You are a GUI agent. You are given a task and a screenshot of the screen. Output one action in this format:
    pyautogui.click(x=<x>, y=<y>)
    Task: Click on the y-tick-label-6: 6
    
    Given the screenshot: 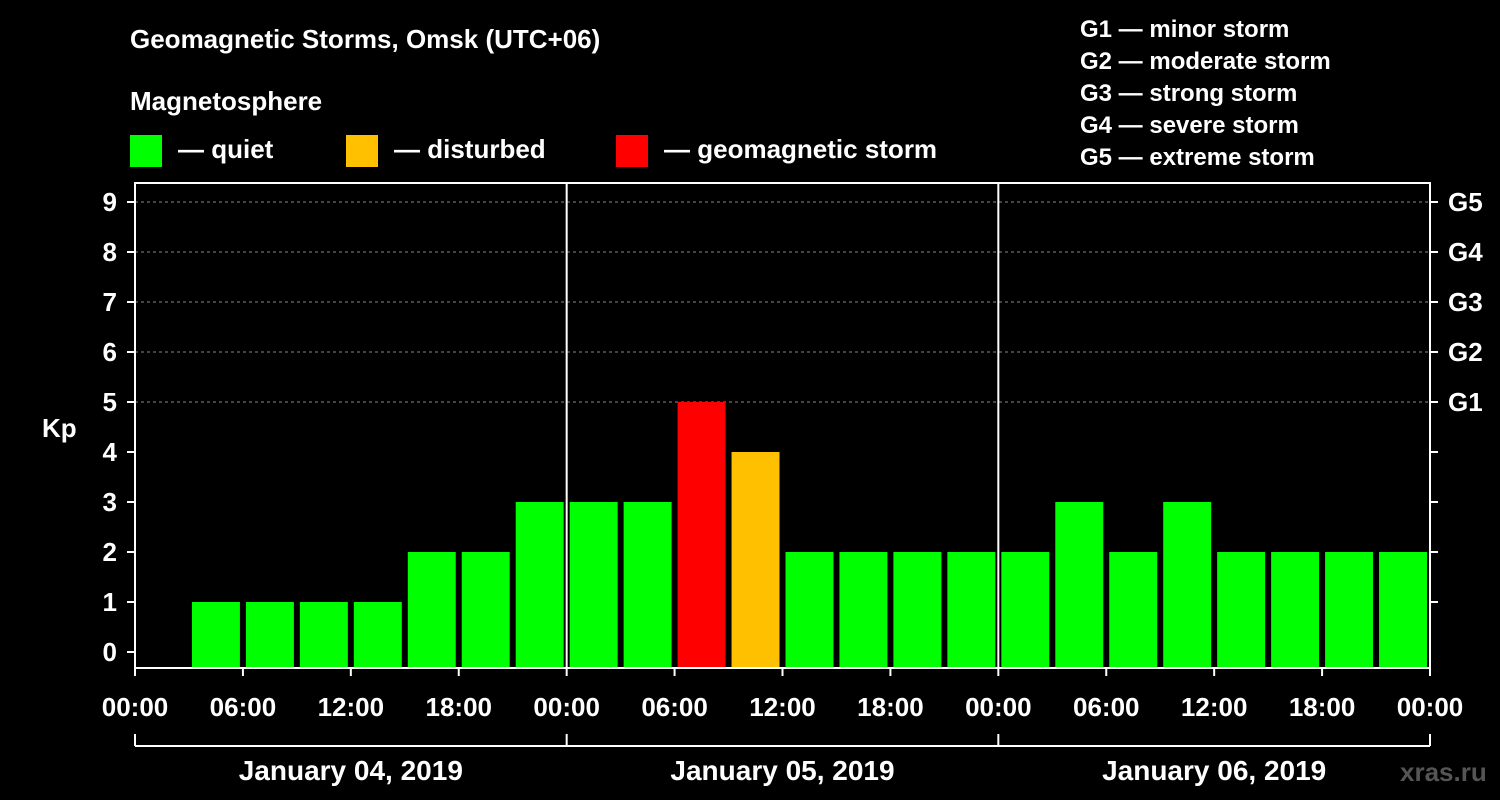 What is the action you would take?
    pyautogui.click(x=110, y=352)
    